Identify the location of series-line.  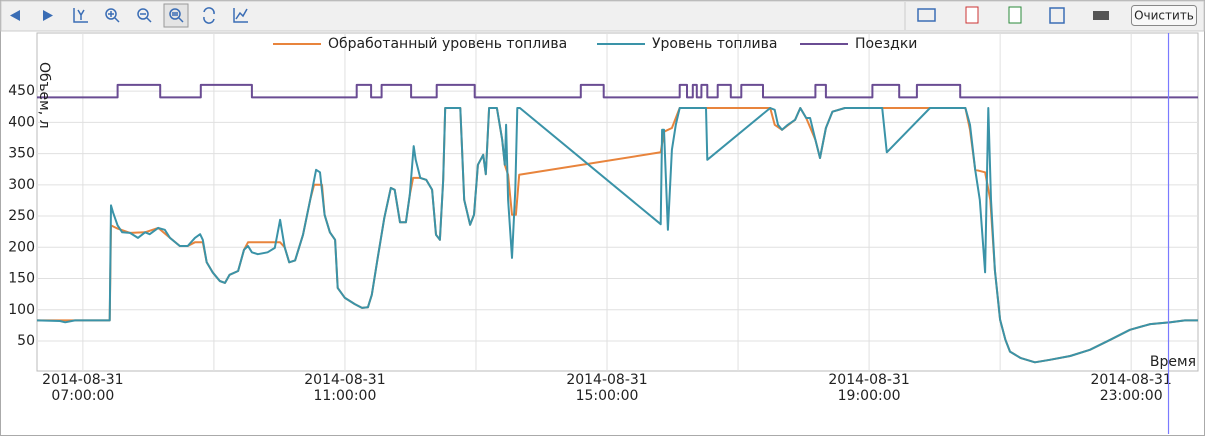
(617, 91).